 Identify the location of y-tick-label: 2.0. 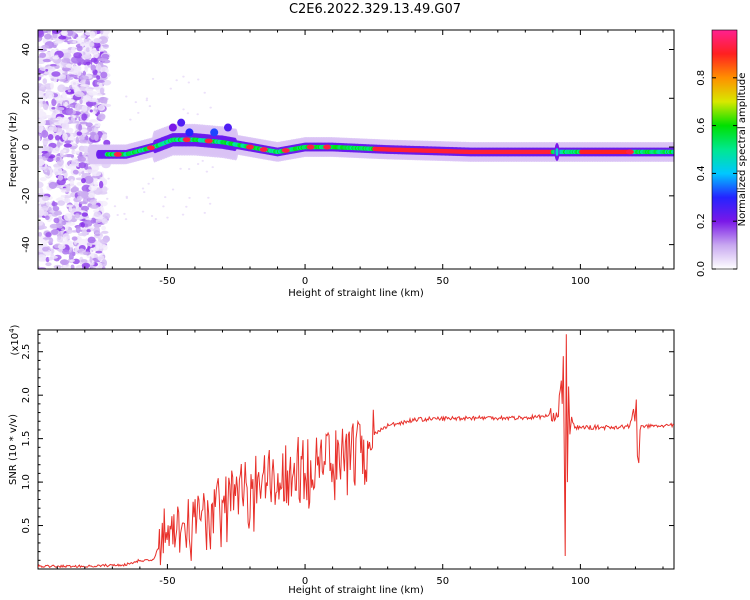
(26, 395).